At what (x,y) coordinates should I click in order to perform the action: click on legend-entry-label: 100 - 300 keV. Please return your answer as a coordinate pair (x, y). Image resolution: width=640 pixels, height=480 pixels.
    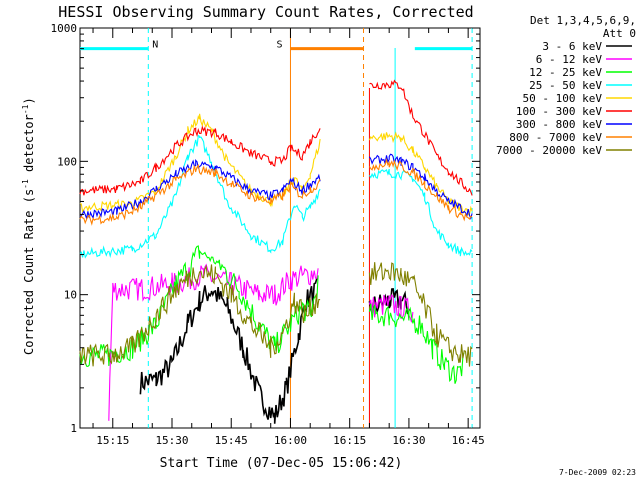
    Looking at the image, I should click on (559, 111).